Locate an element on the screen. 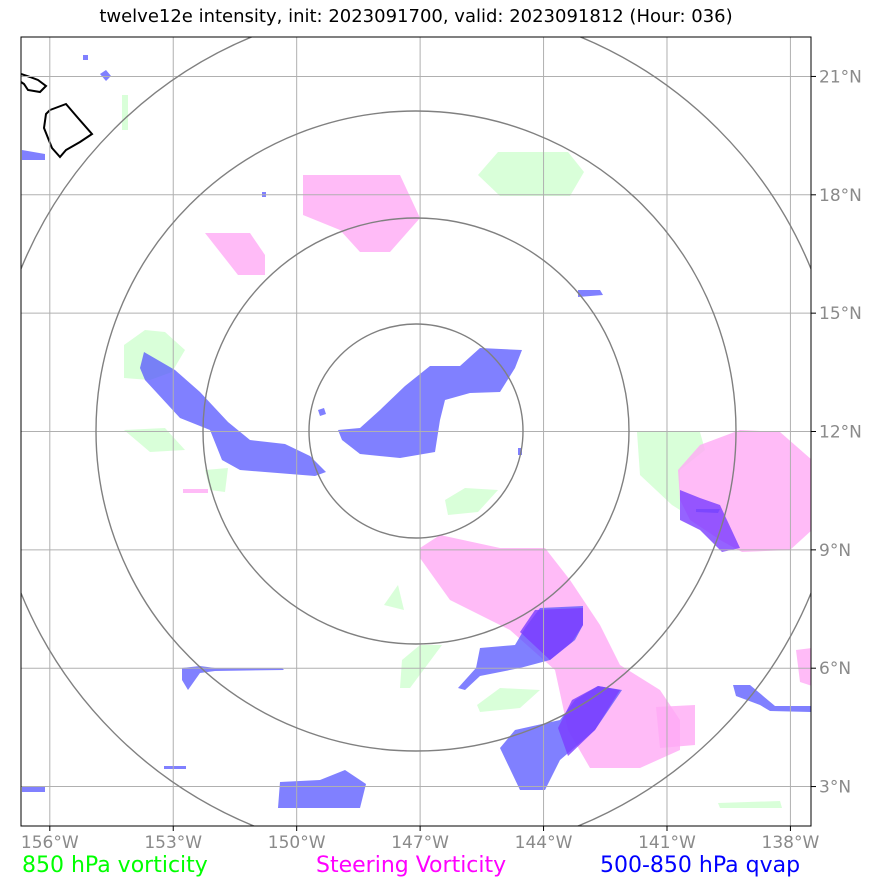 The height and width of the screenshot is (891, 879). latitude-axis: 3°N 6°N 9°N 12°N 15°N 18°N 21°N is located at coordinates (836, 432).